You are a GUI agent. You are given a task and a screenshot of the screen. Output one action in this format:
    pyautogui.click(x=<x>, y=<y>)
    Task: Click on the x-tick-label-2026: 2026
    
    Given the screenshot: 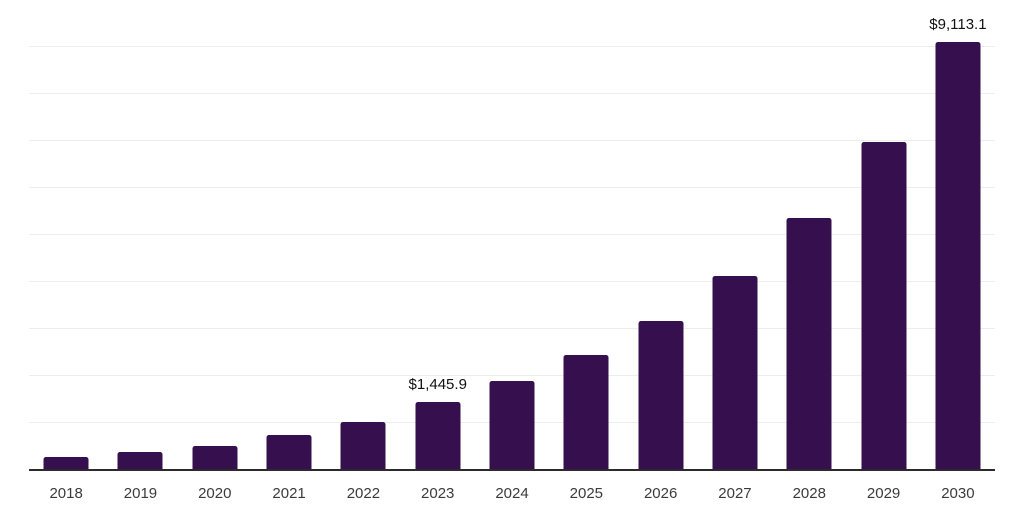 What is the action you would take?
    pyautogui.click(x=660, y=493)
    